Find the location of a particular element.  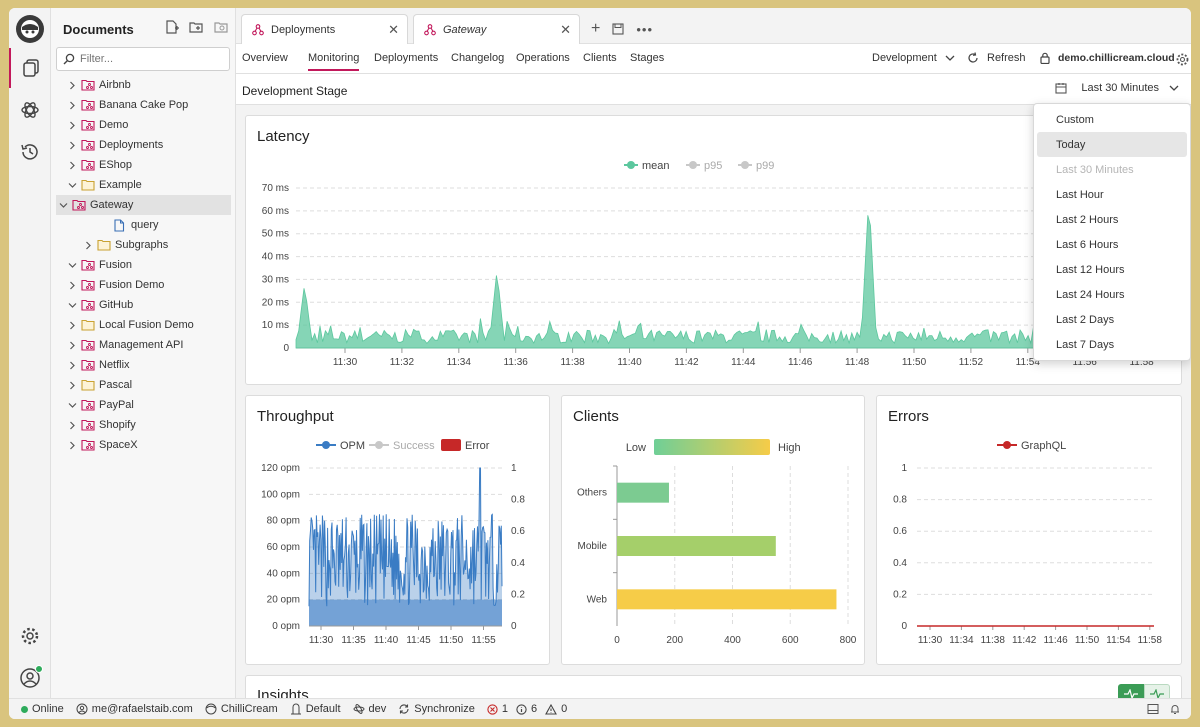

host-indicator: demo.chillicream.cloud is located at coordinates (1107, 58).